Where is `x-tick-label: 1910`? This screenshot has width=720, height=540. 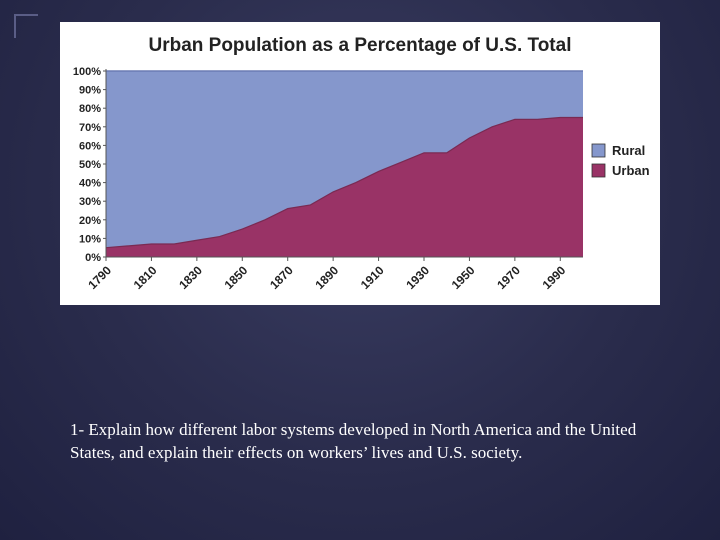 x-tick-label: 1910 is located at coordinates (372, 277).